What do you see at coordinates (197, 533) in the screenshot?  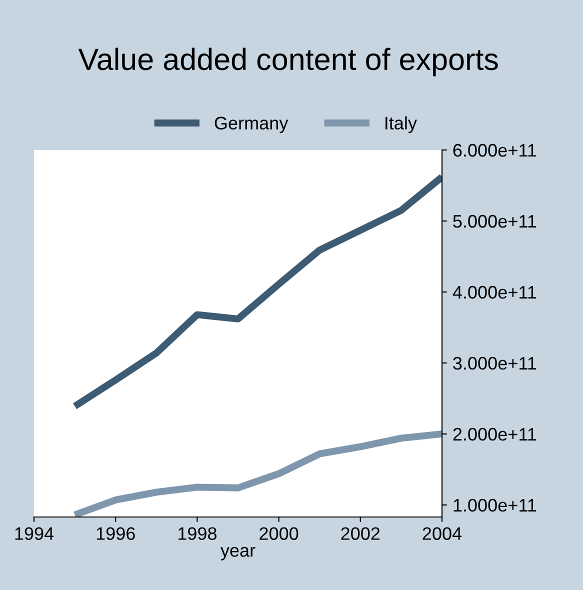 I see `x-tick-label: 1998` at bounding box center [197, 533].